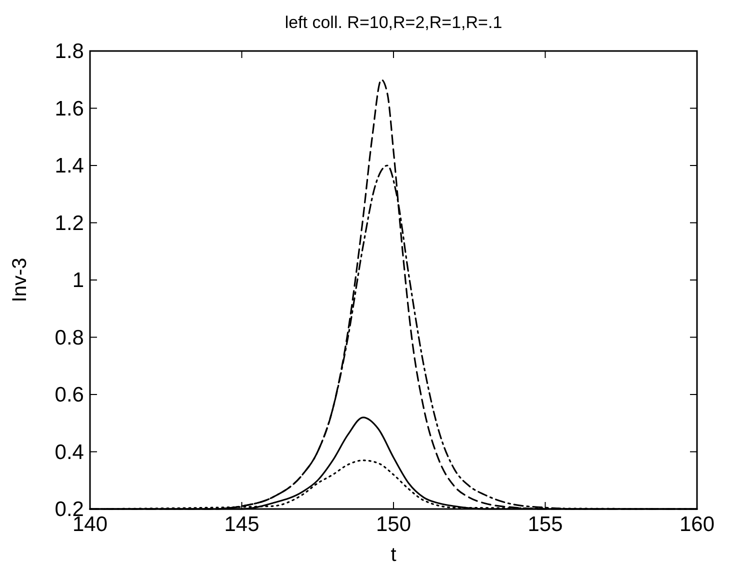  Describe the element at coordinates (393, 555) in the screenshot. I see `x-axis-title: t` at that location.